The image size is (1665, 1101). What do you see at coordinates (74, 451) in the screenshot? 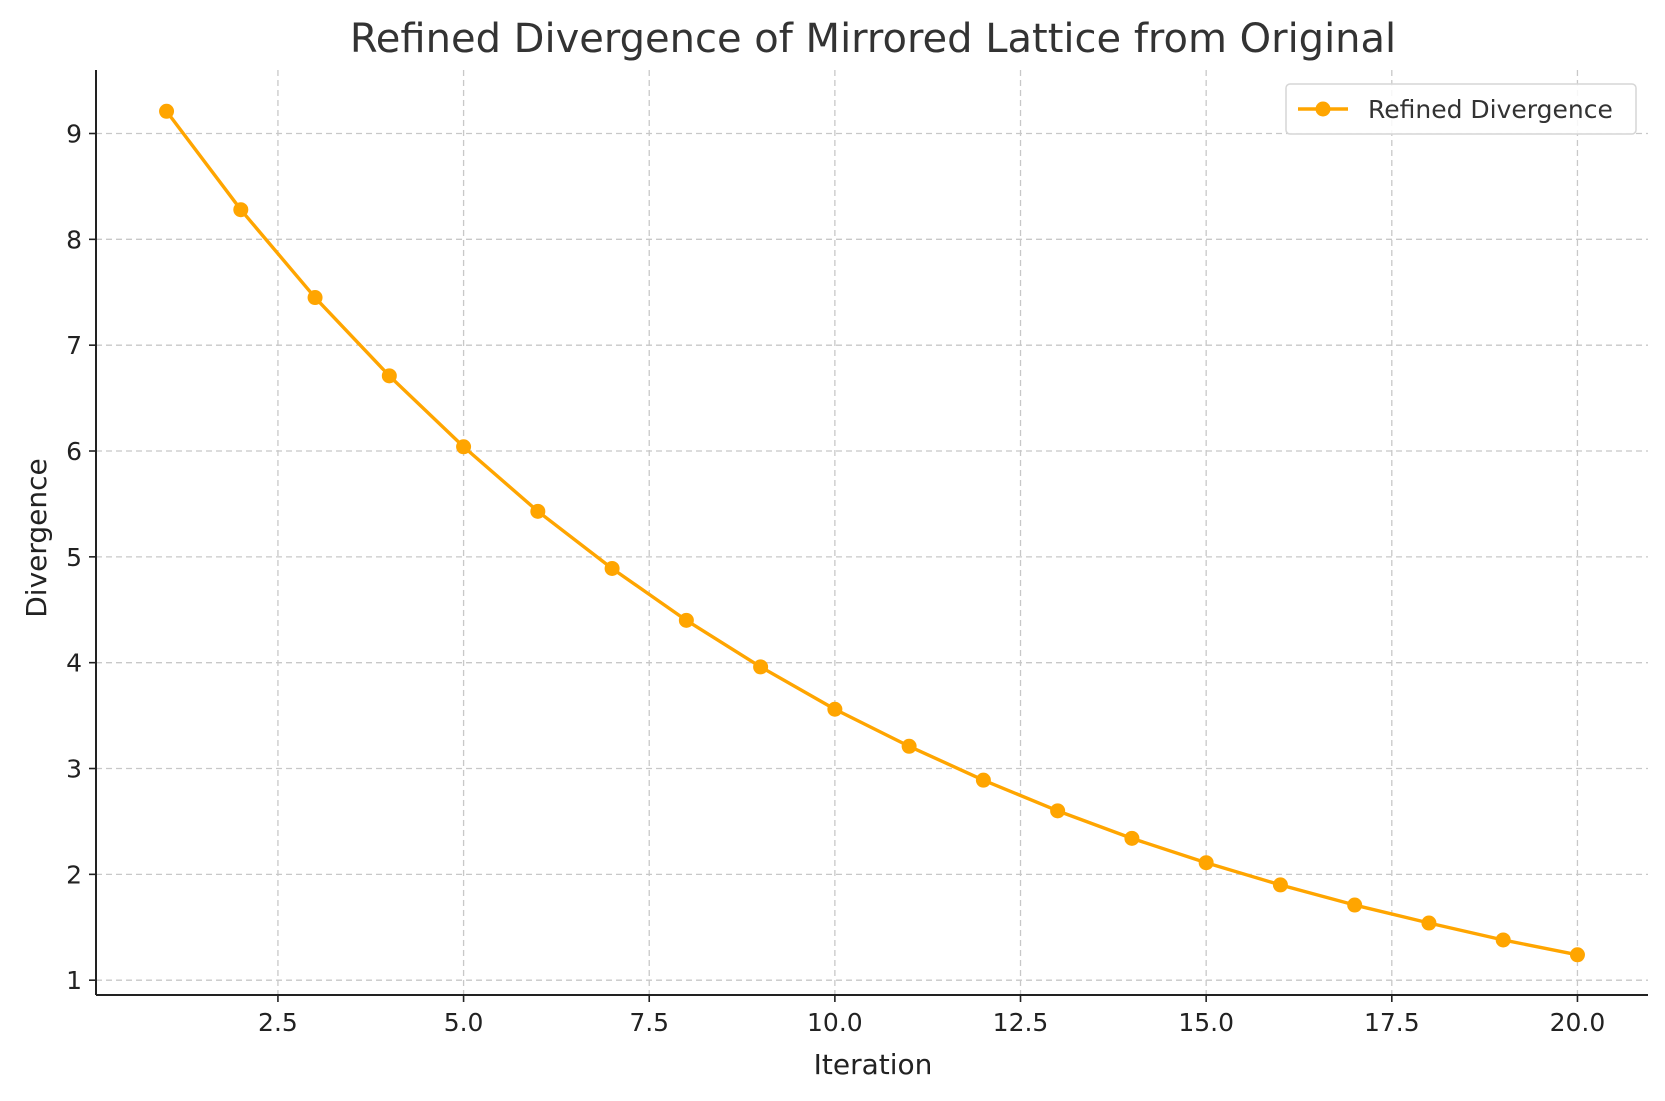
I see `y-tick-label-5: 6` at bounding box center [74, 451].